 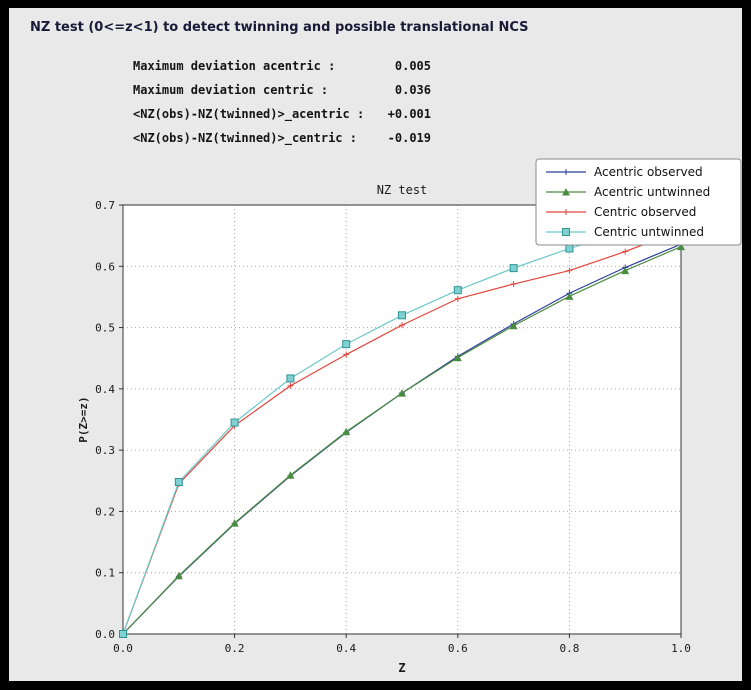 I want to click on stat-value: +0.001, so click(x=409, y=114).